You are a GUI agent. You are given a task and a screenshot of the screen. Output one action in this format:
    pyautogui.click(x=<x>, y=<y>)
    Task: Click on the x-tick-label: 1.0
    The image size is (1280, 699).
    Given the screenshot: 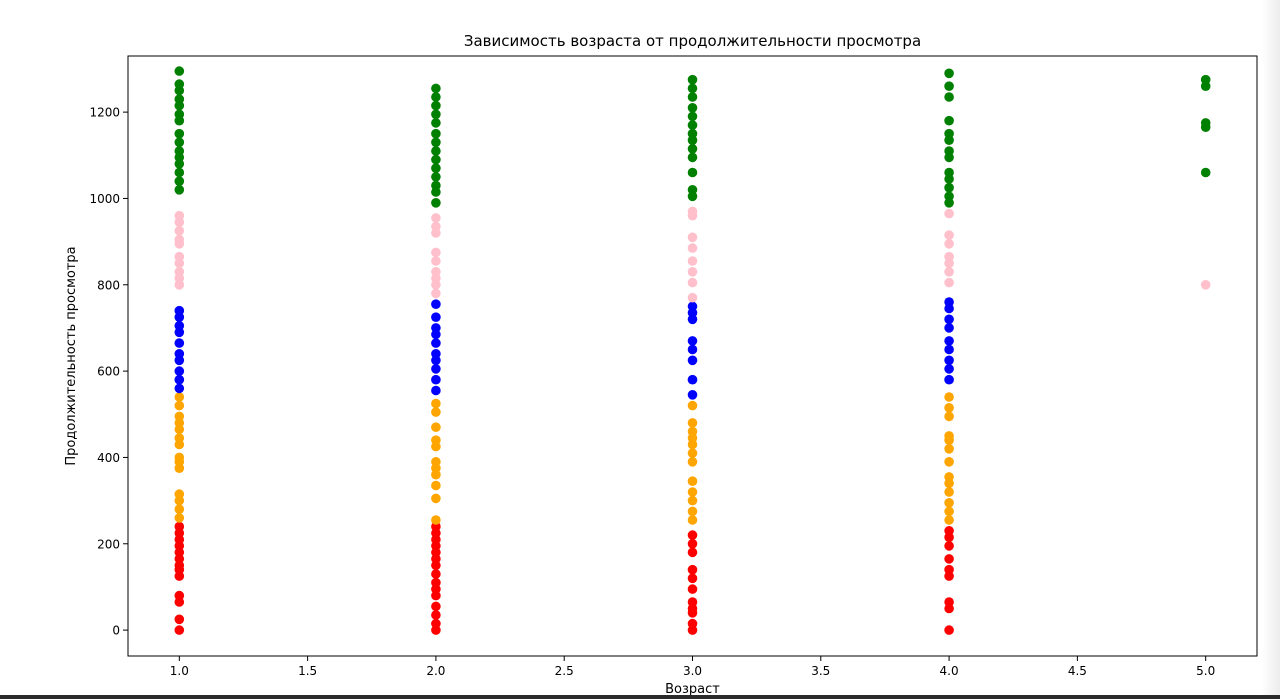 What is the action you would take?
    pyautogui.click(x=179, y=671)
    